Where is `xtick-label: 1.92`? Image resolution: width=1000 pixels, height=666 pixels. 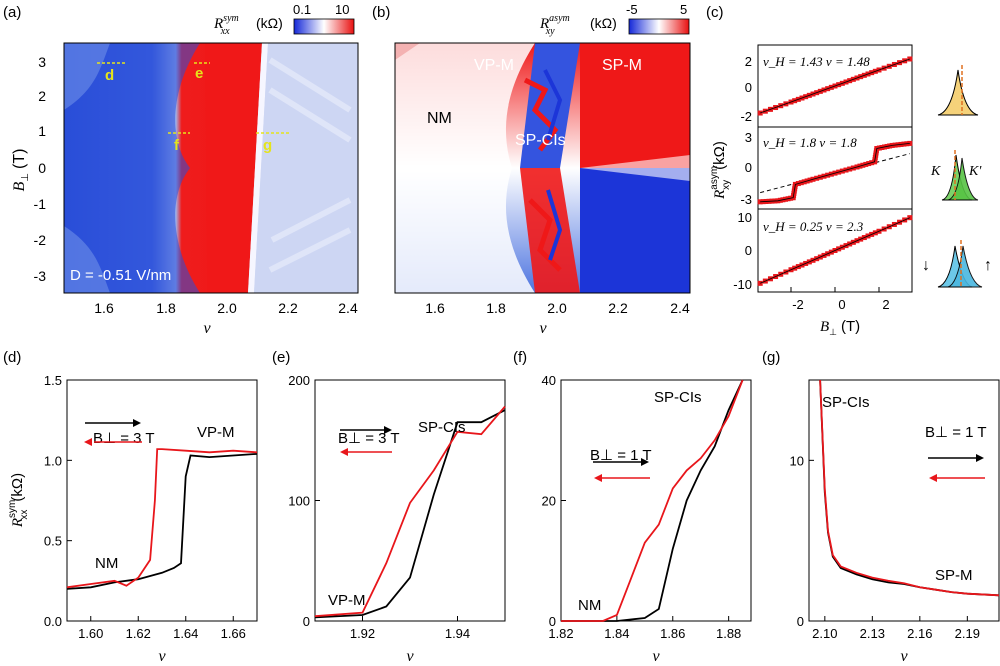
xtick-label: 1.92 is located at coordinates (362, 633).